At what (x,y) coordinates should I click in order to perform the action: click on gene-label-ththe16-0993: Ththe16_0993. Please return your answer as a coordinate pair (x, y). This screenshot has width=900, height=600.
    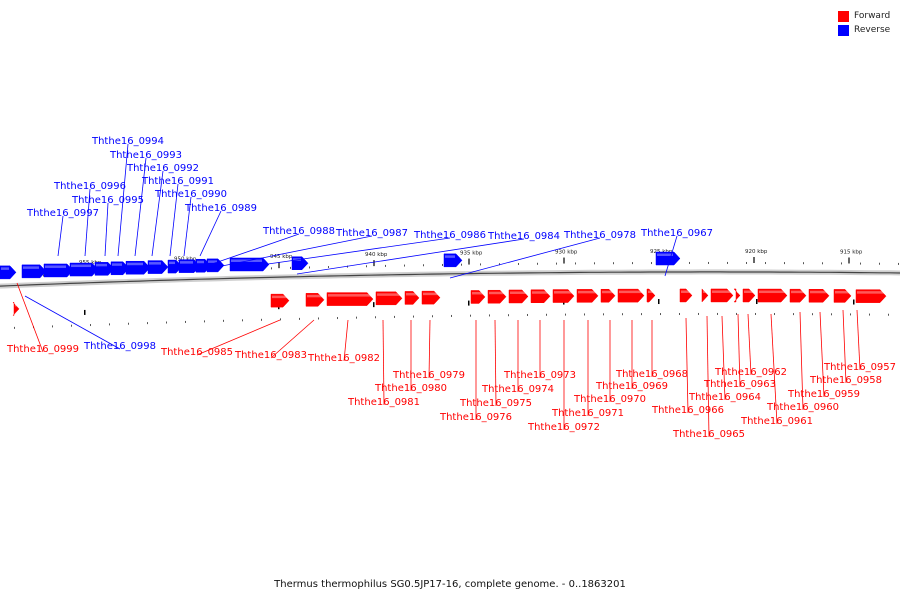
    Looking at the image, I should click on (145, 155).